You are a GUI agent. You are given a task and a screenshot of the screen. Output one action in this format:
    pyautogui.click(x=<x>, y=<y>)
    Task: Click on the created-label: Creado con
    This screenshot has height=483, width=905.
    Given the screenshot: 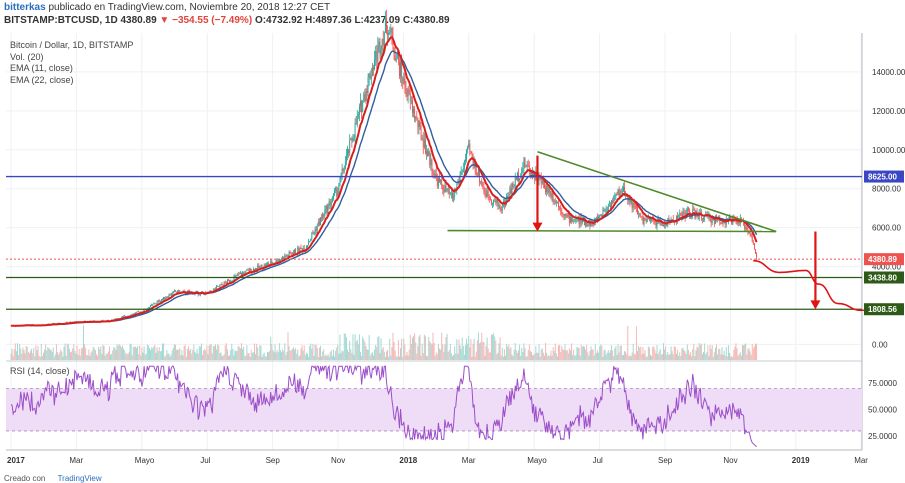 What is the action you would take?
    pyautogui.click(x=25, y=478)
    